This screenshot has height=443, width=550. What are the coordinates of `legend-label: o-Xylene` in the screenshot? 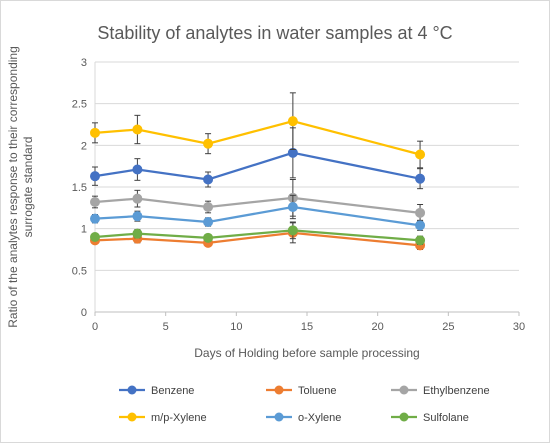 It's located at (319, 418).